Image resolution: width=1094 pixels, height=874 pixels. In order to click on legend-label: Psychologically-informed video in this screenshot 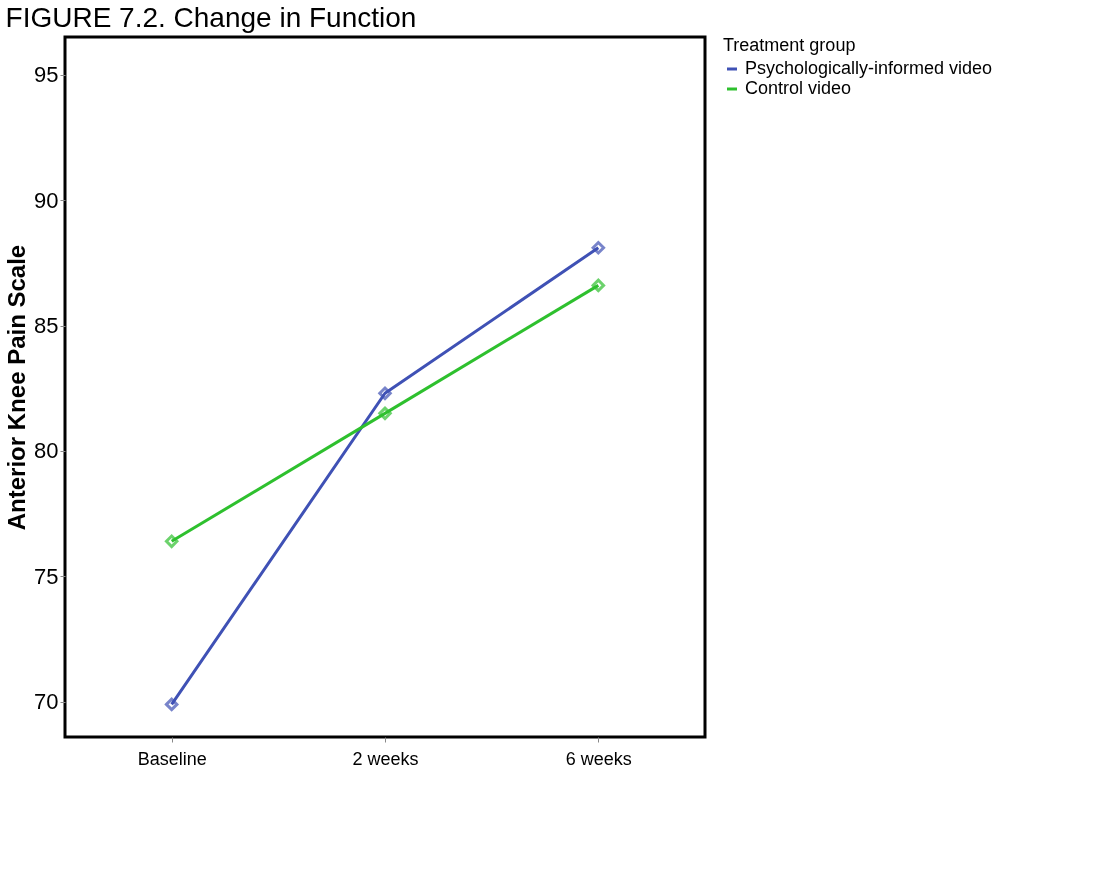, I will do `click(869, 68)`.